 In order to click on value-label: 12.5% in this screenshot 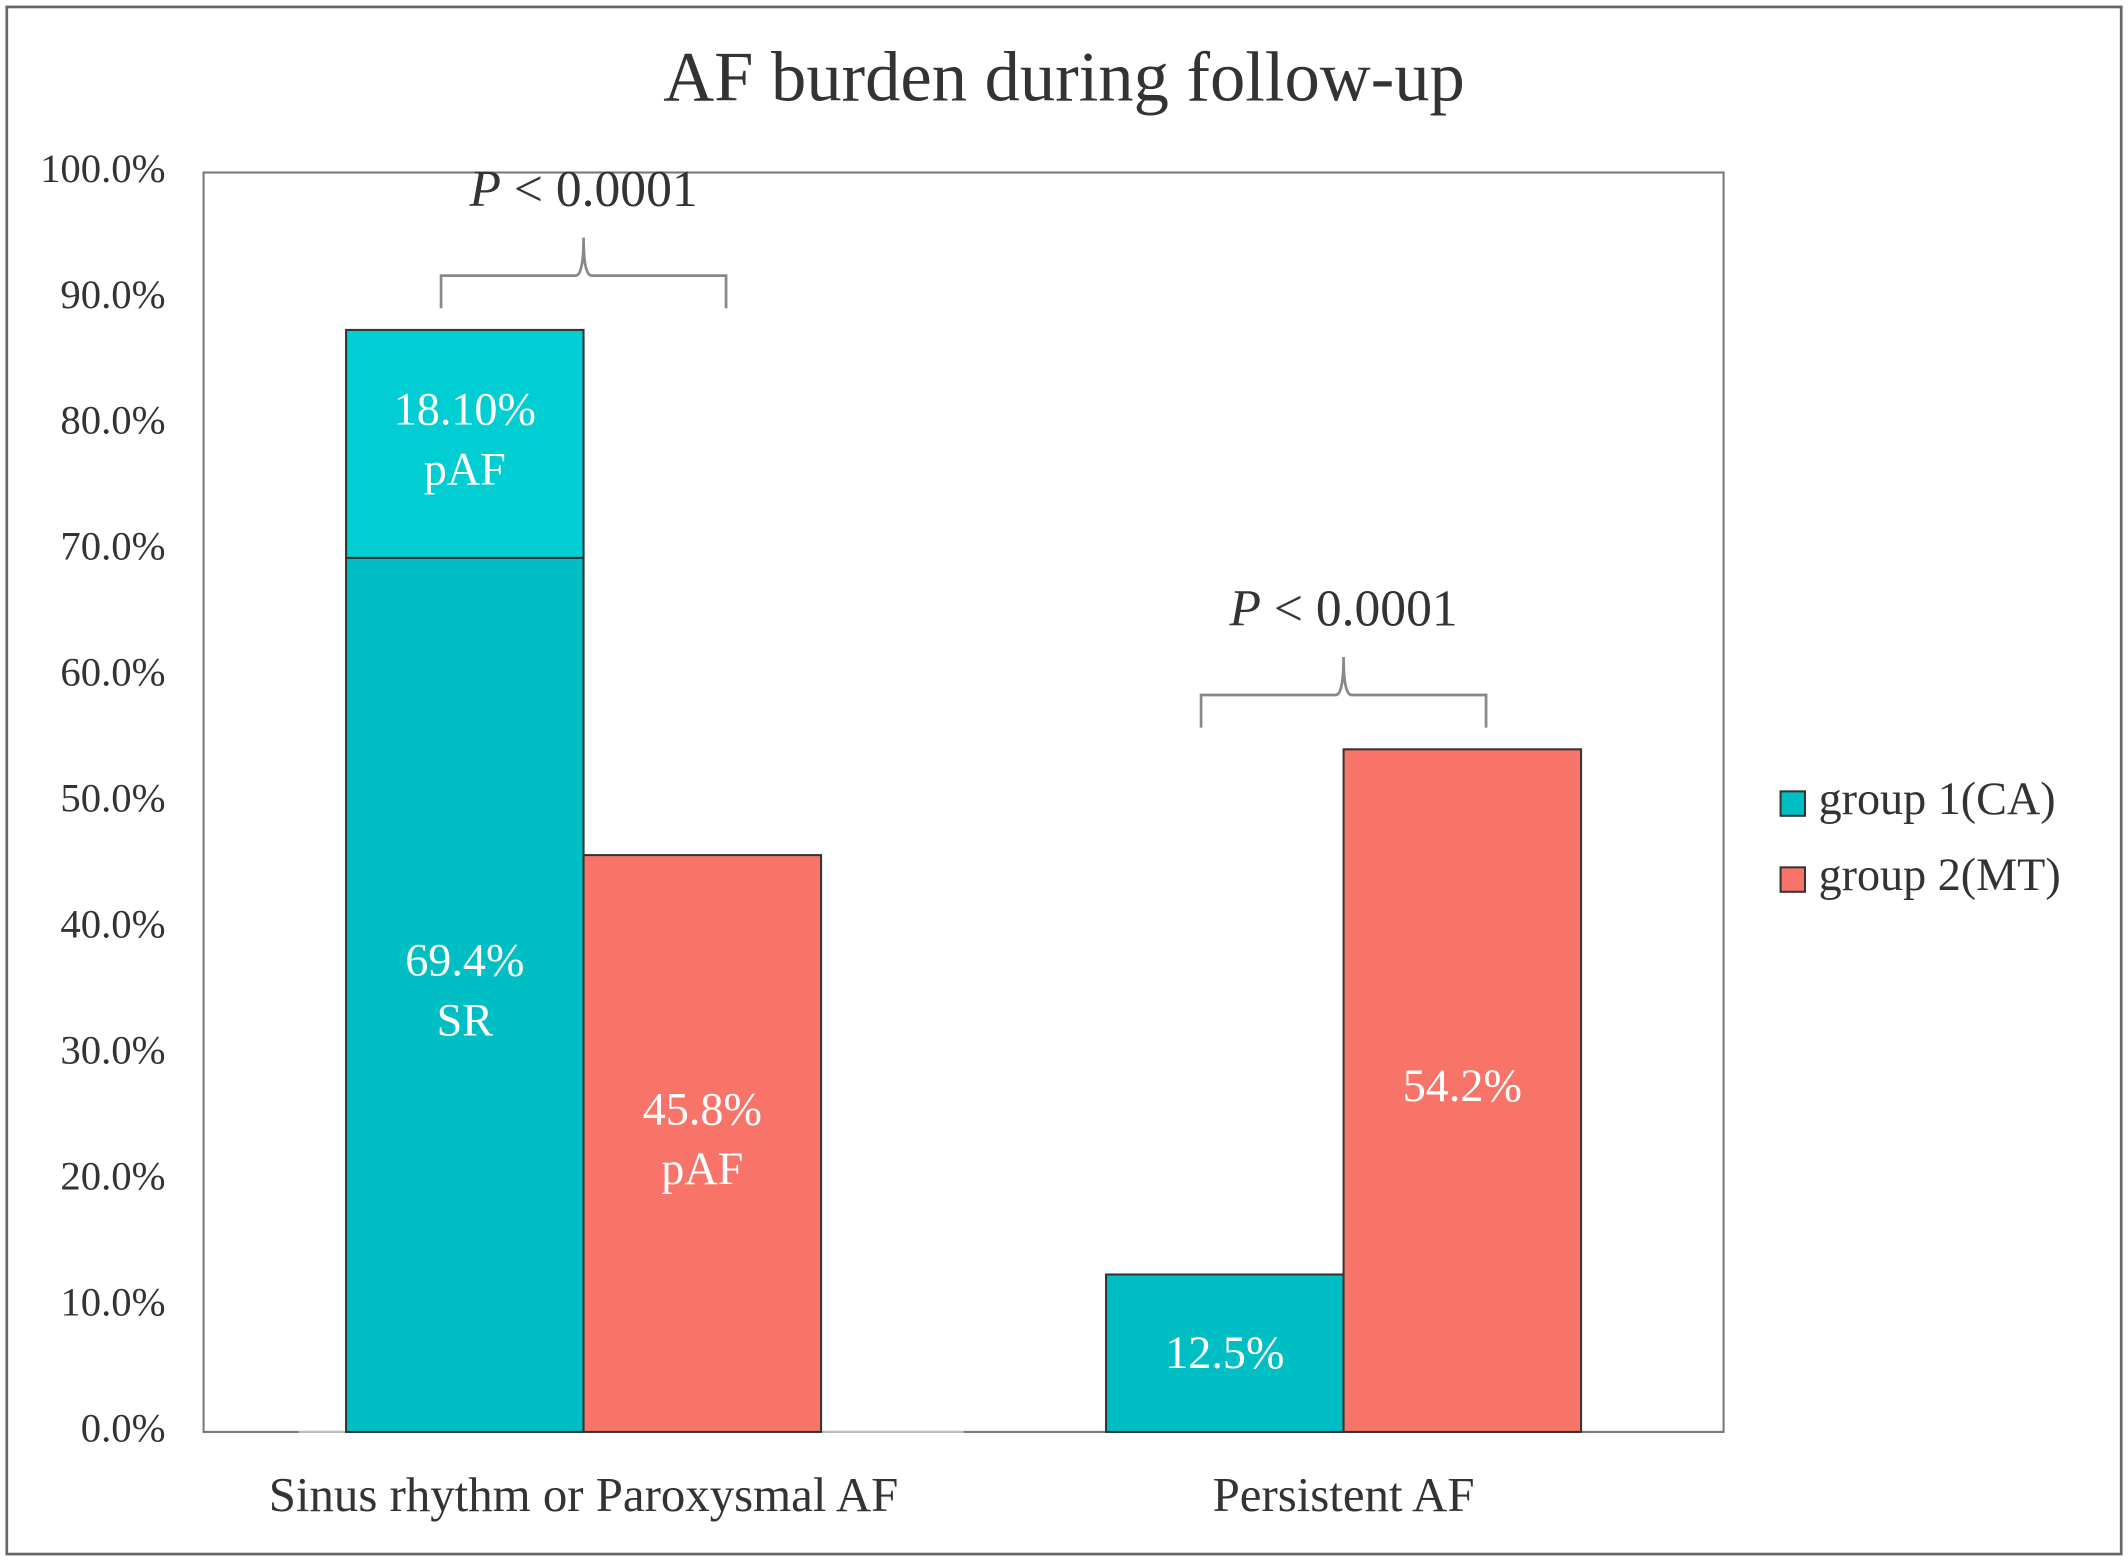, I will do `click(1224, 1352)`.